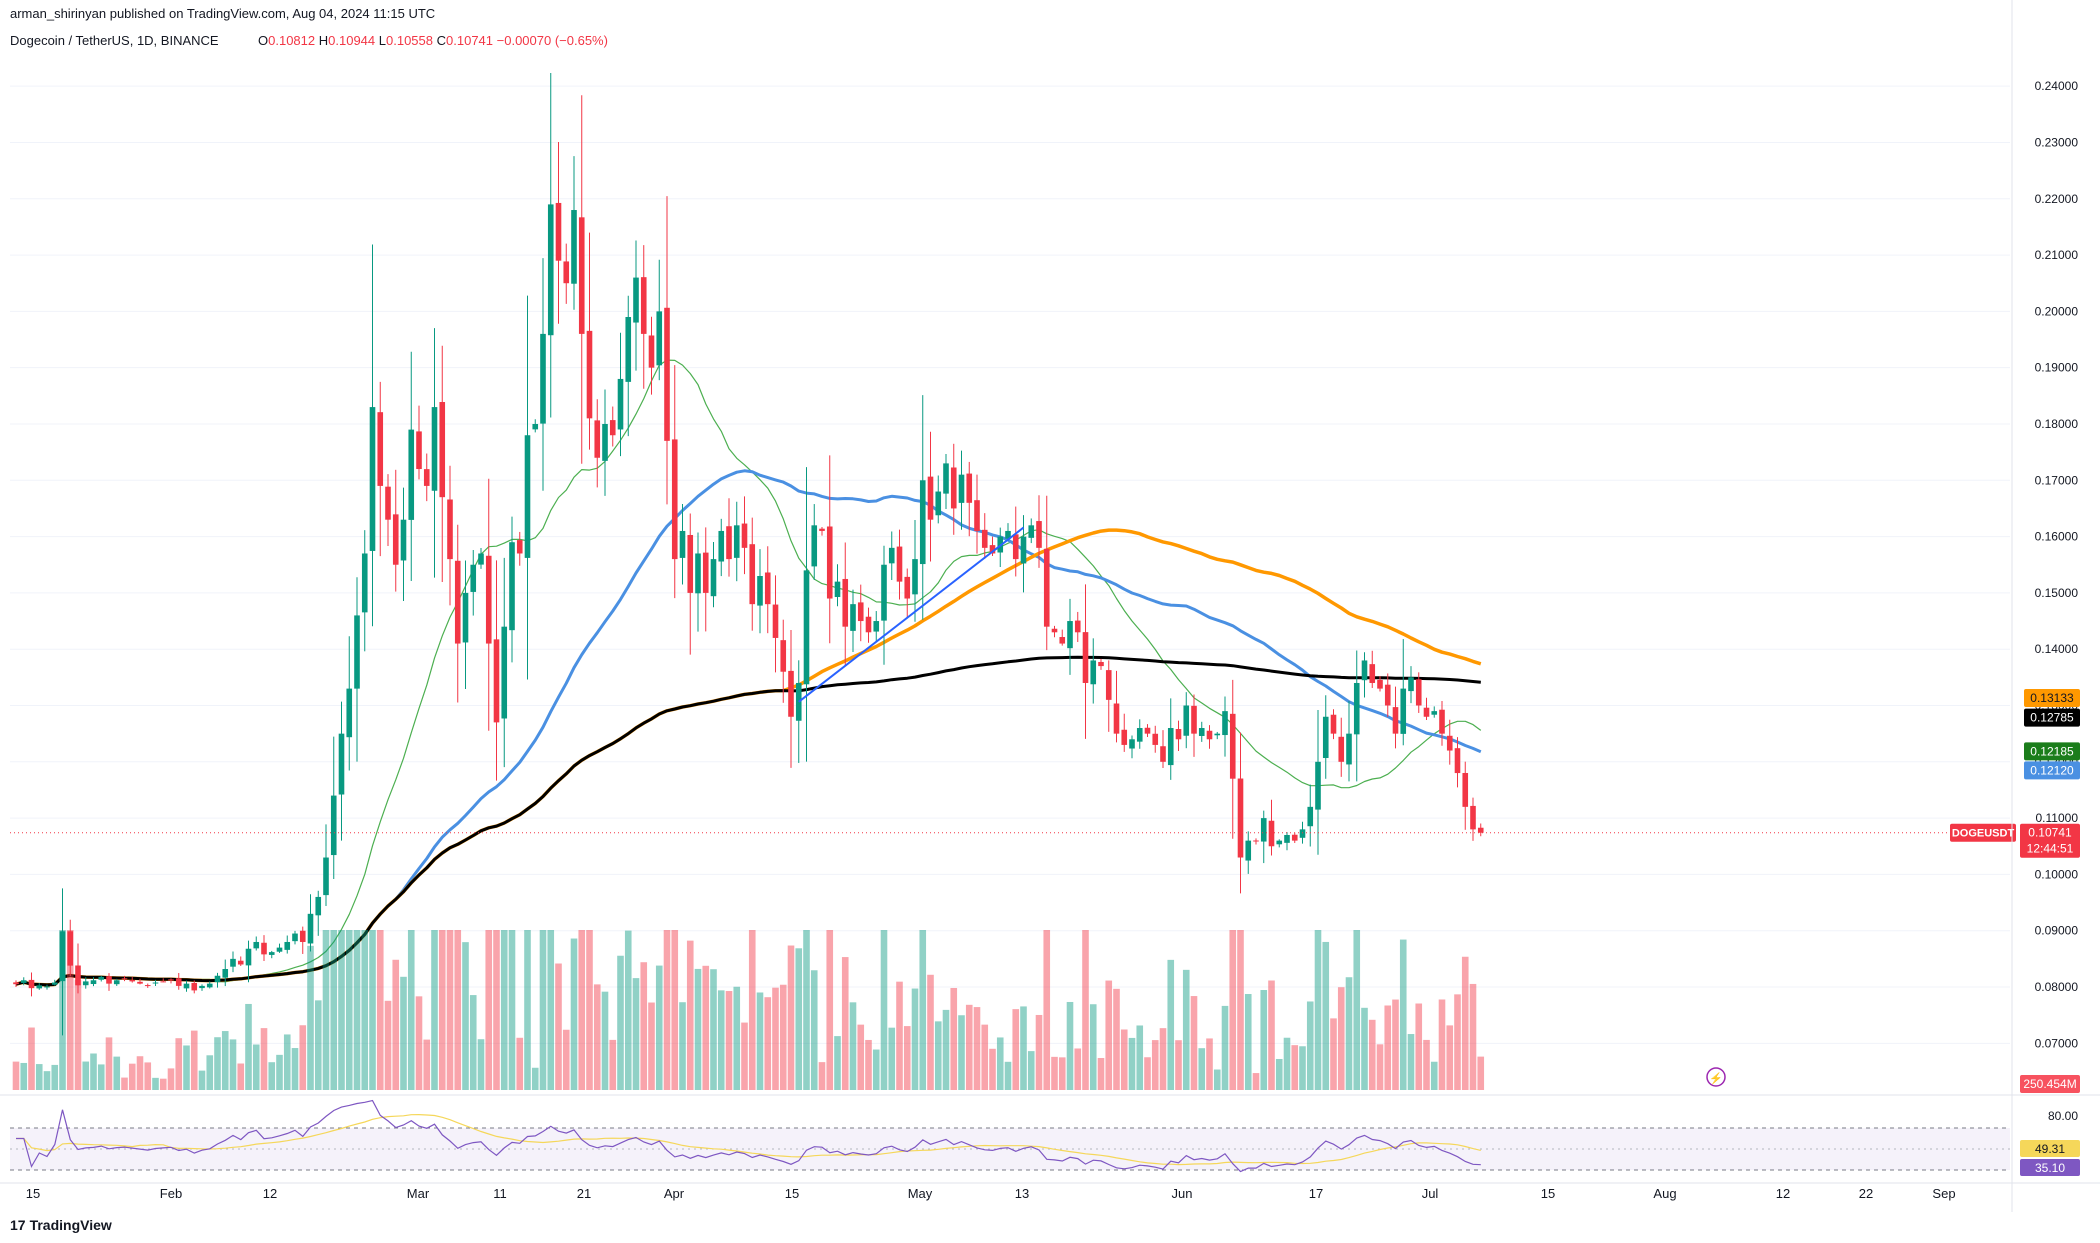 Image resolution: width=2100 pixels, height=1243 pixels. Describe the element at coordinates (114, 40) in the screenshot. I see `symbol-title: Dogecoin / TetherUS, 1D, BINANCE` at that location.